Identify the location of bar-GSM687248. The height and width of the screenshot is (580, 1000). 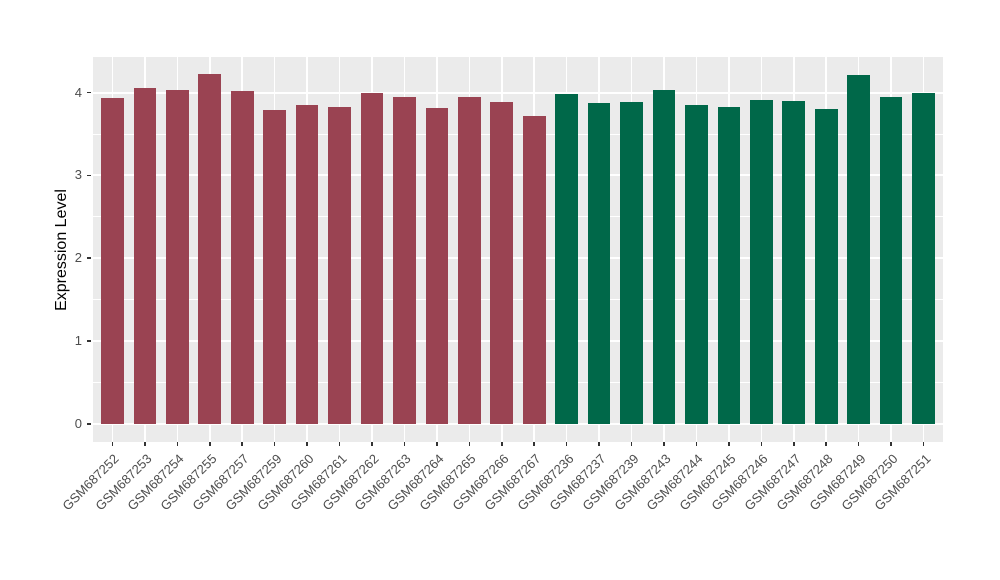
(826, 266).